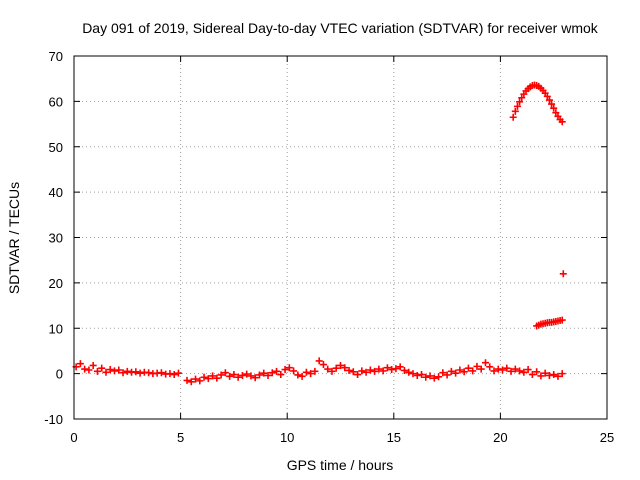  What do you see at coordinates (59, 374) in the screenshot?
I see `y-tick-label: 0` at bounding box center [59, 374].